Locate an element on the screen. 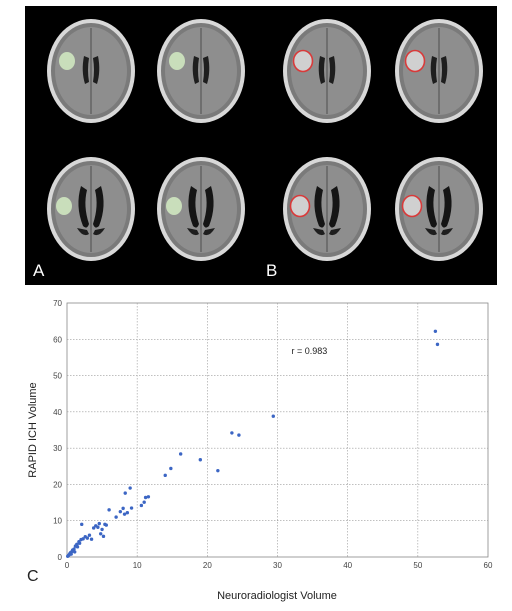 The image size is (512, 611). x-tick-label: 0 is located at coordinates (67, 565).